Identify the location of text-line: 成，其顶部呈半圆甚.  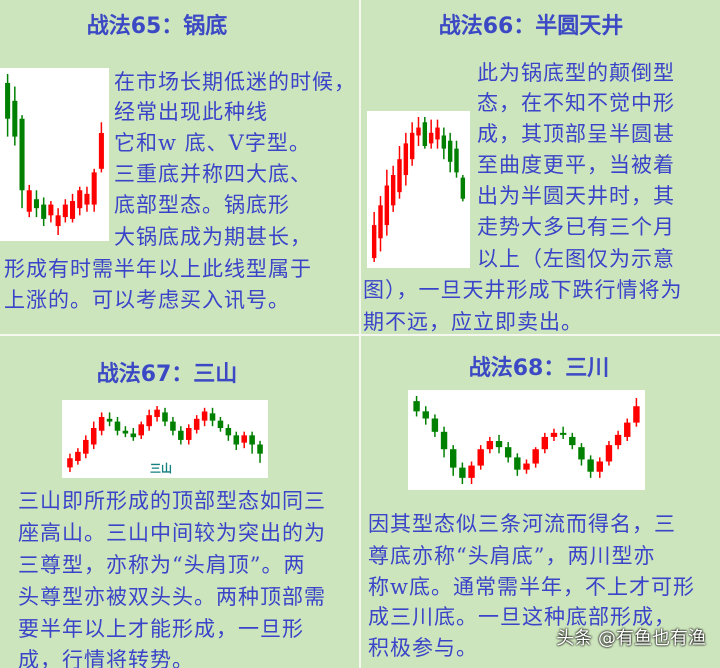
(576, 134).